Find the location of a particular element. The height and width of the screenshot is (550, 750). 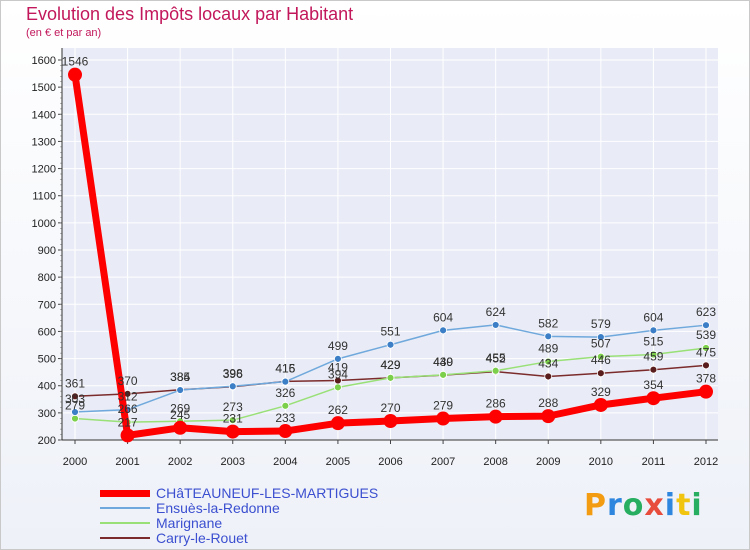

data-label: 415 is located at coordinates (285, 369).